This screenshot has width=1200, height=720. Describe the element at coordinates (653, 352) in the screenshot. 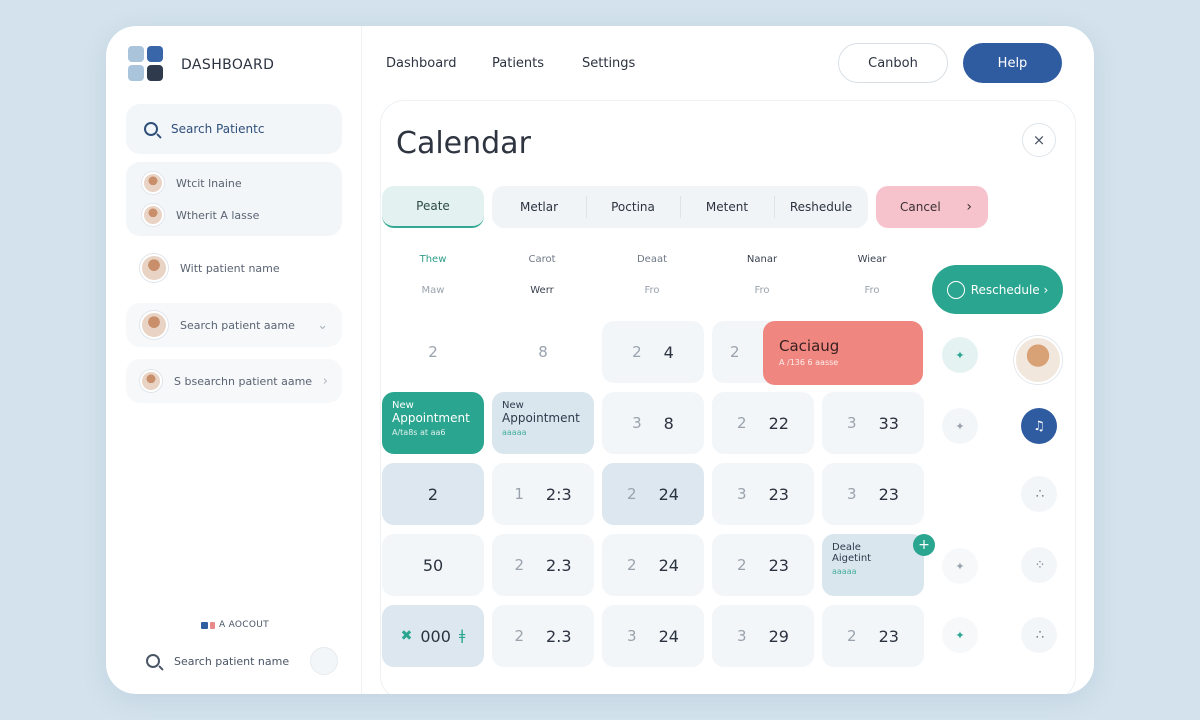

I see `calendar-cell: 2 4` at that location.